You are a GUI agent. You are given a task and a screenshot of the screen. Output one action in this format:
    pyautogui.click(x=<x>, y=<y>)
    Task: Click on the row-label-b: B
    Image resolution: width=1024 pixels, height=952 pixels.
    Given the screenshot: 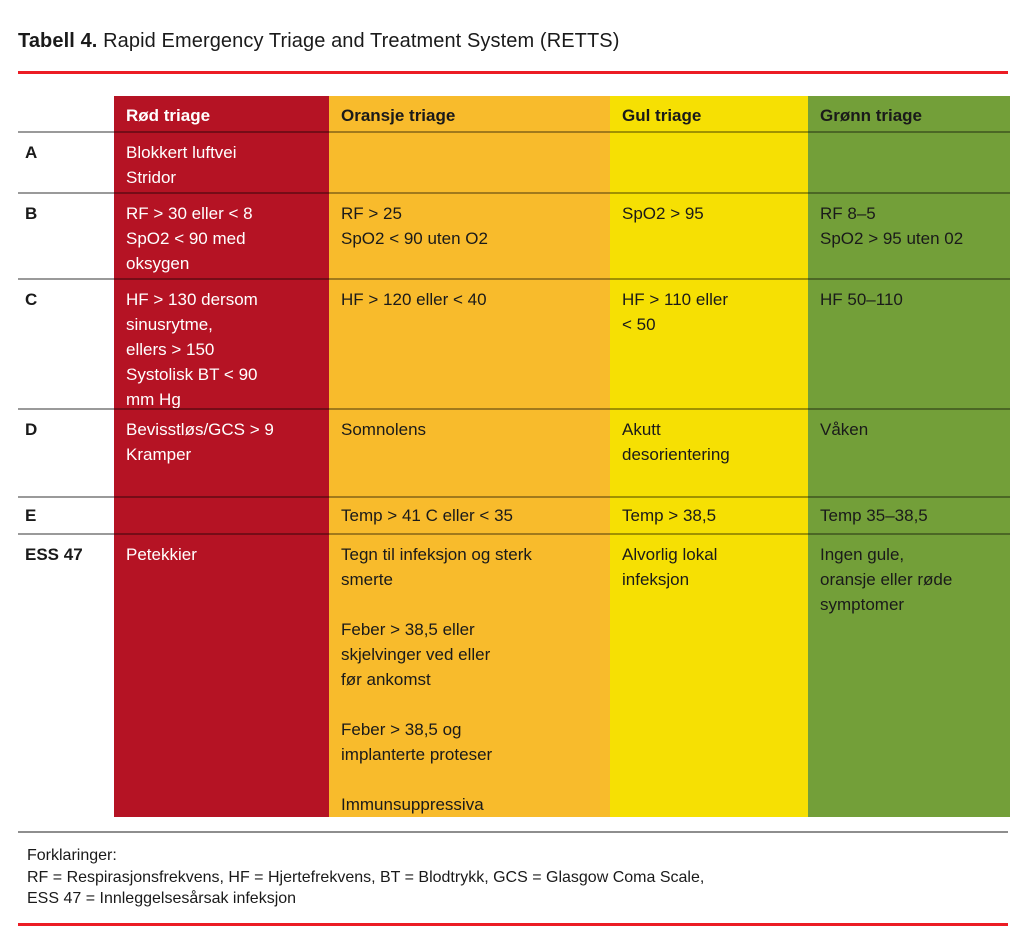 What is the action you would take?
    pyautogui.click(x=66, y=235)
    